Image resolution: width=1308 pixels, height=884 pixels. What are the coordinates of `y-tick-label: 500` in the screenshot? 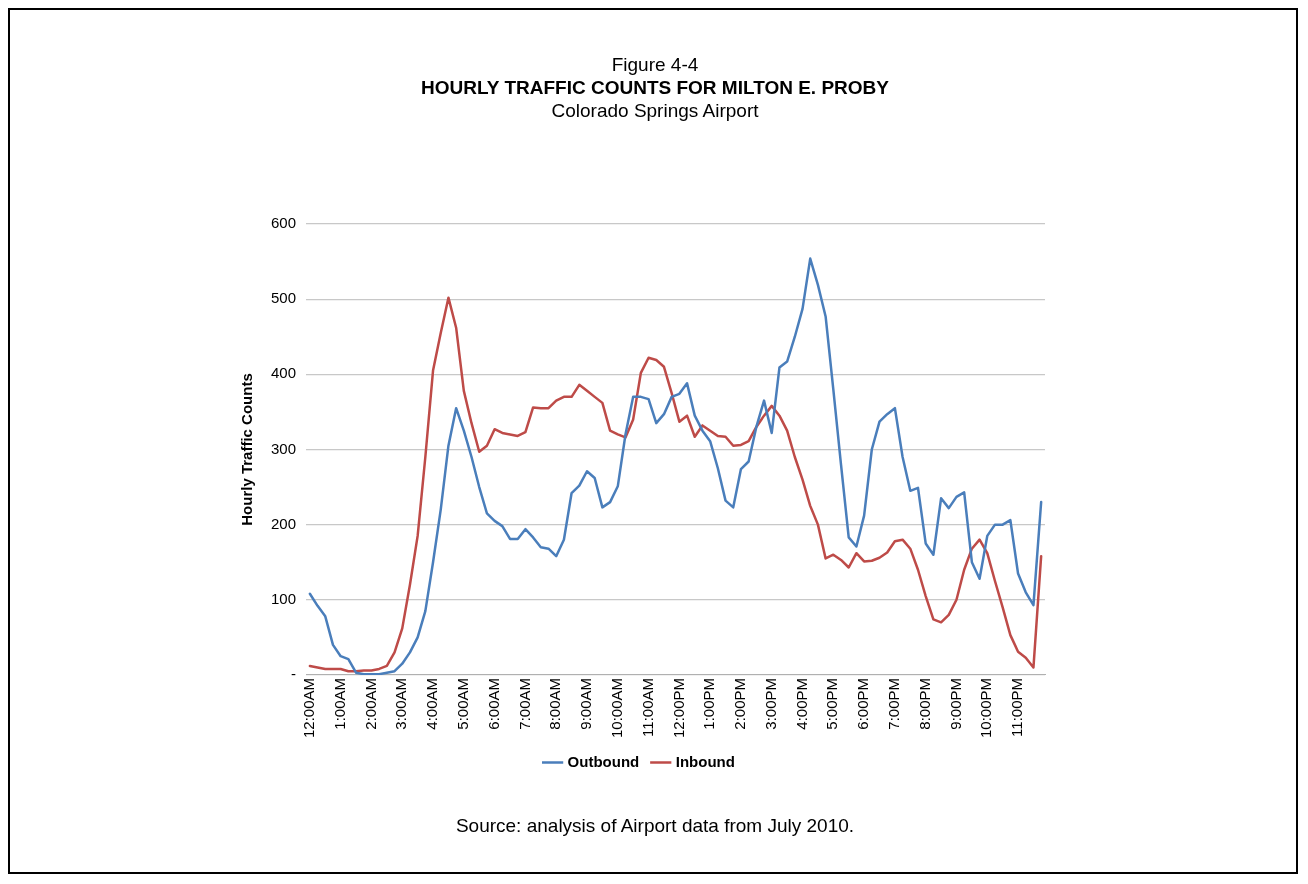 It's located at (284, 298).